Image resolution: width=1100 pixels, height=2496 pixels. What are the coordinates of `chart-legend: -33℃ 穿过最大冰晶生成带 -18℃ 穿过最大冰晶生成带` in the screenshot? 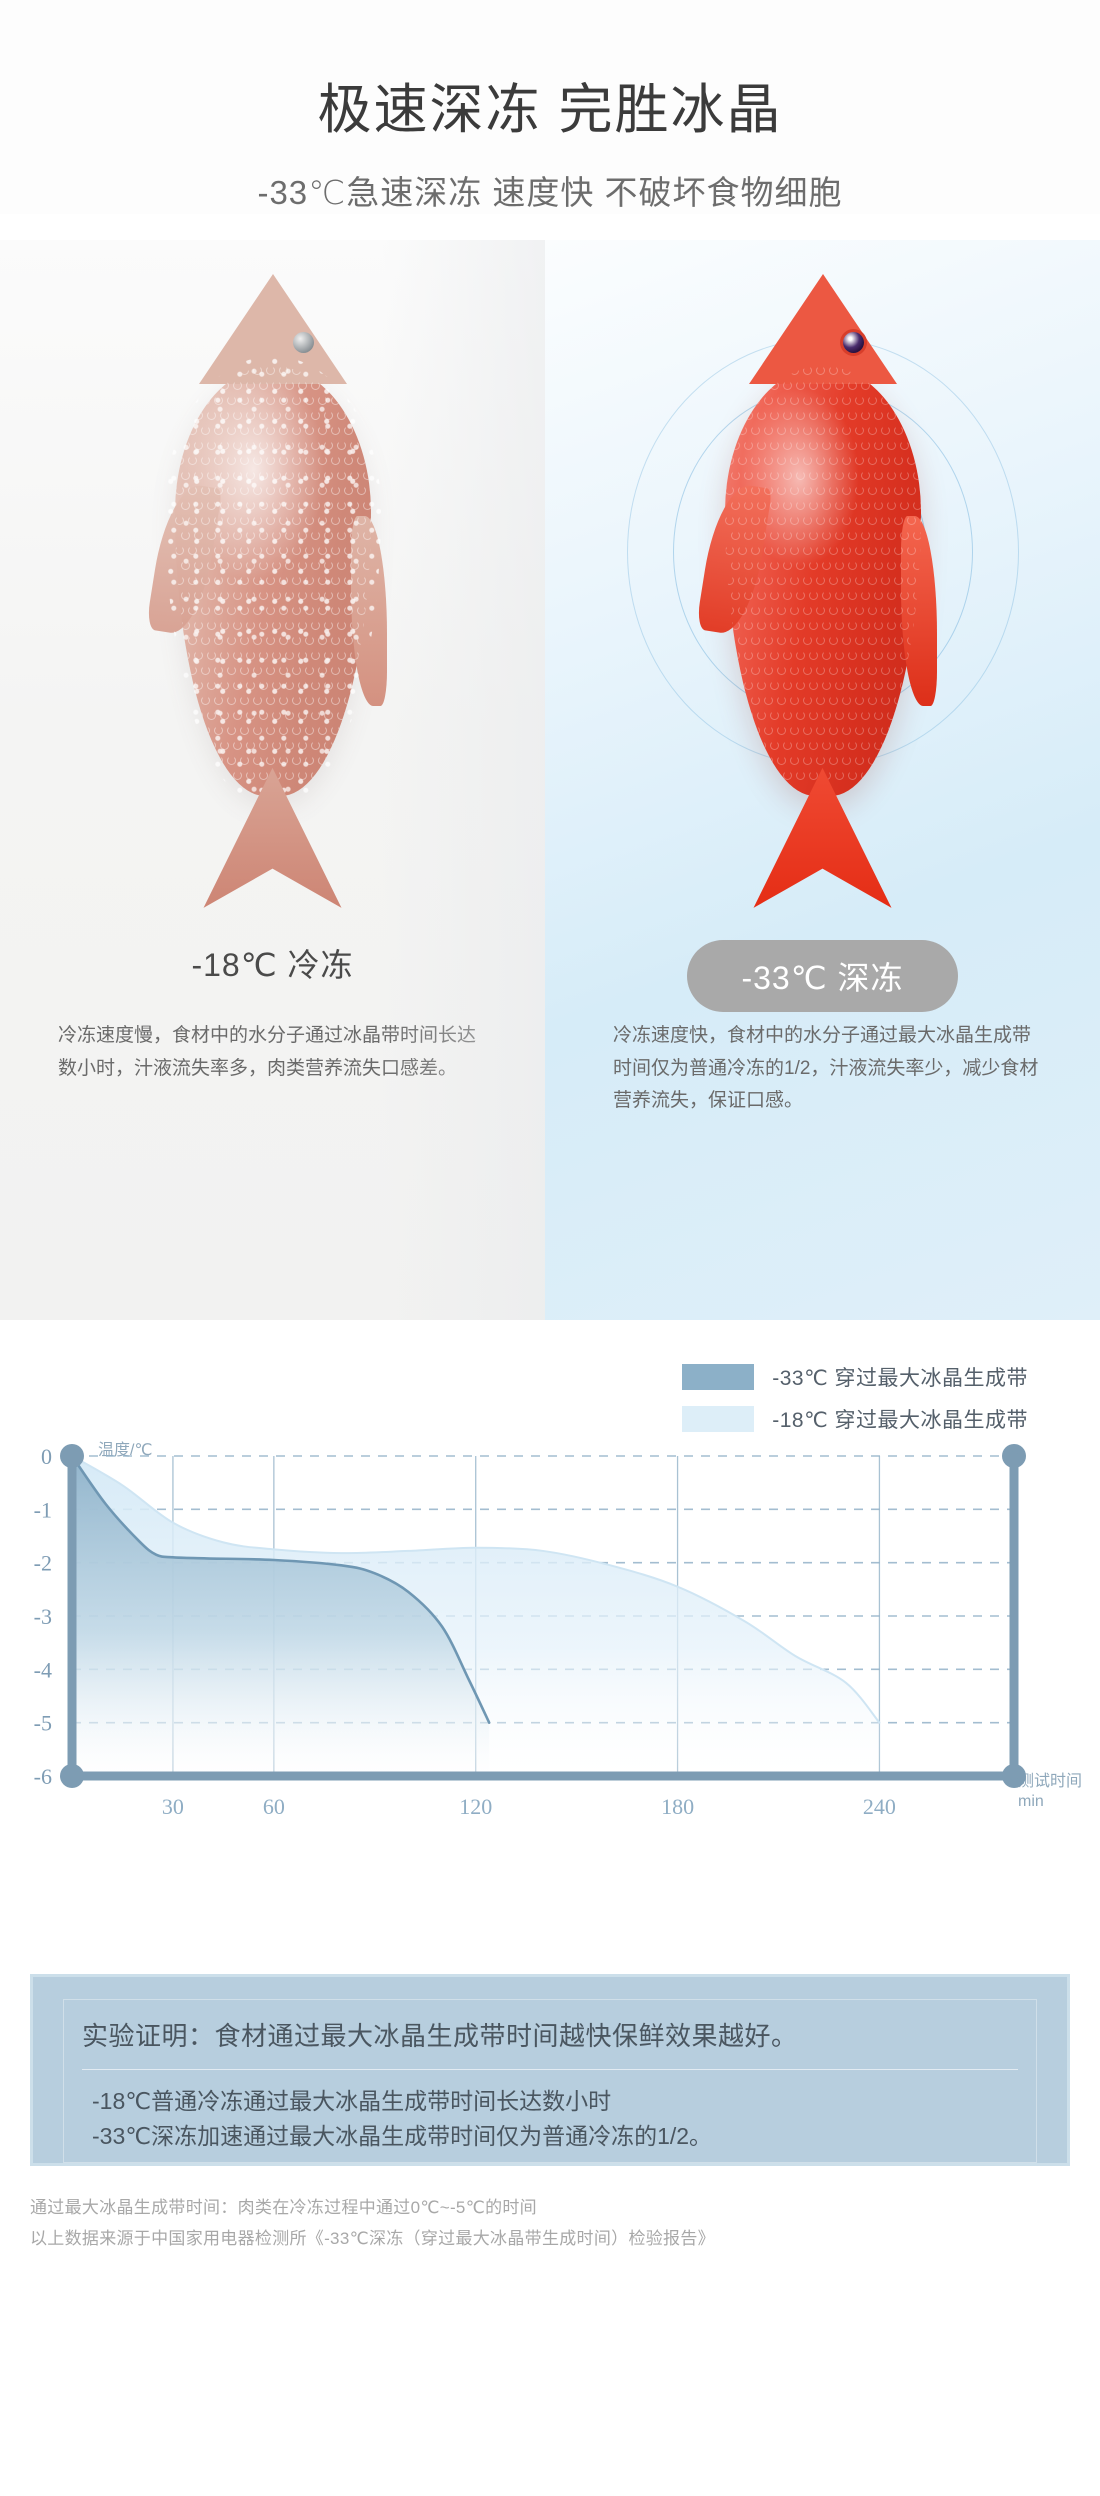 It's located at (855, 1404).